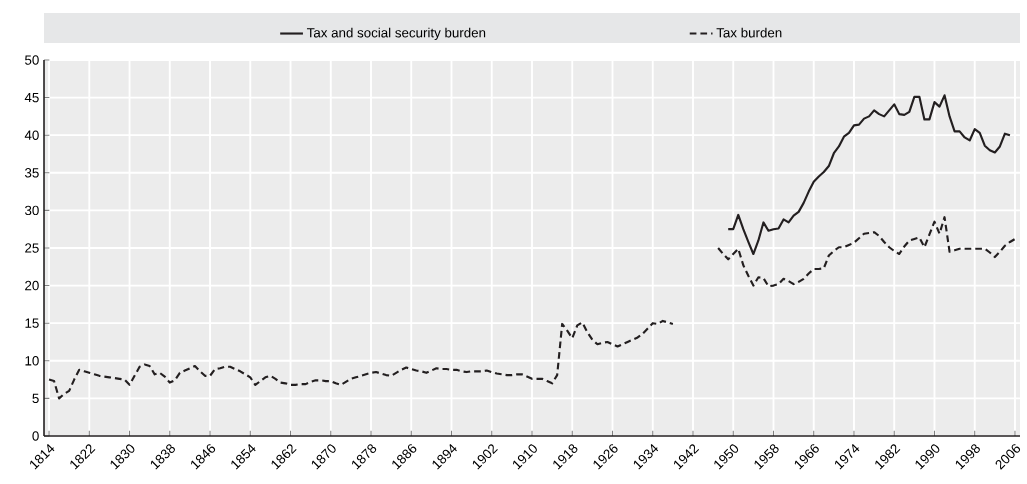 The height and width of the screenshot is (484, 1027). I want to click on y-tick-label: 10, so click(32, 361).